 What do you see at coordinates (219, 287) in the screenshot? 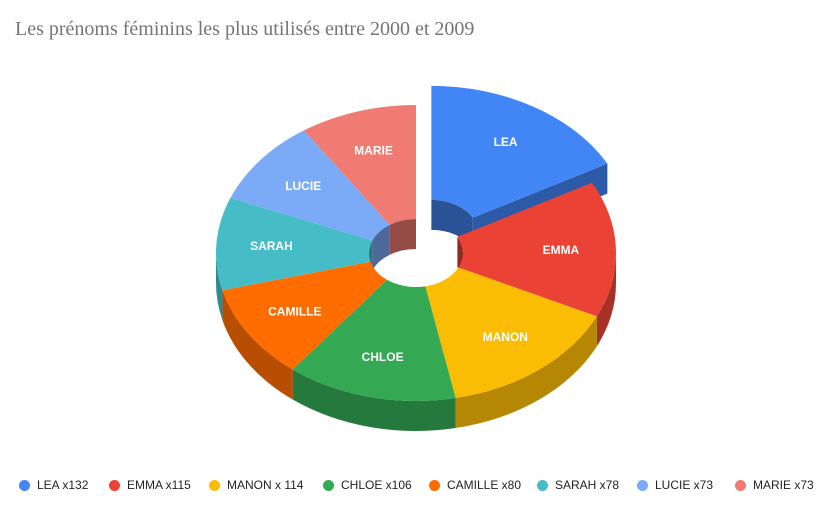
I see `slice-side-sarah` at bounding box center [219, 287].